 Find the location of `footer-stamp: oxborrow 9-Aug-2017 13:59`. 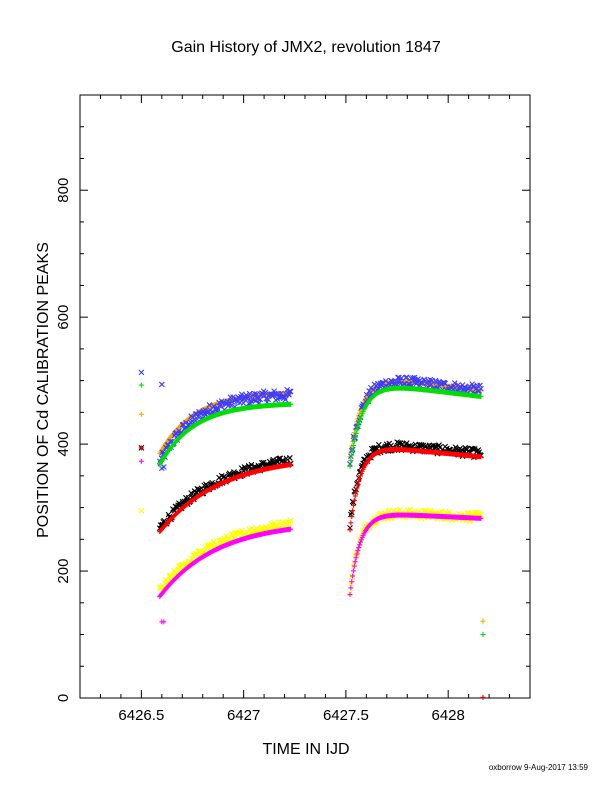

footer-stamp: oxborrow 9-Aug-2017 13:59 is located at coordinates (539, 767).